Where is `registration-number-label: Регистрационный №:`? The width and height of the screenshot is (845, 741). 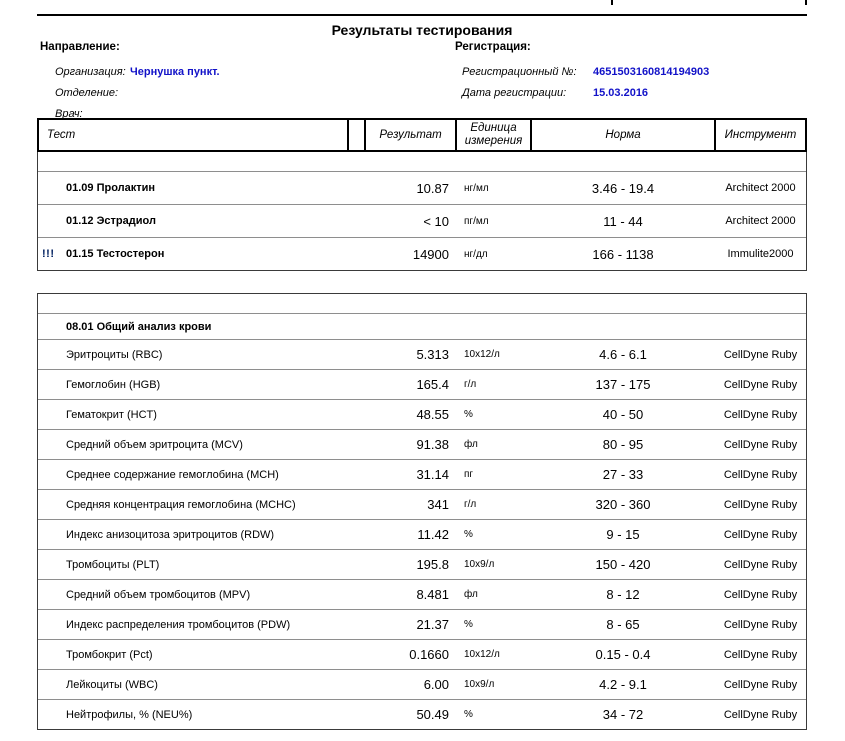 registration-number-label: Регистрационный №: is located at coordinates (519, 71).